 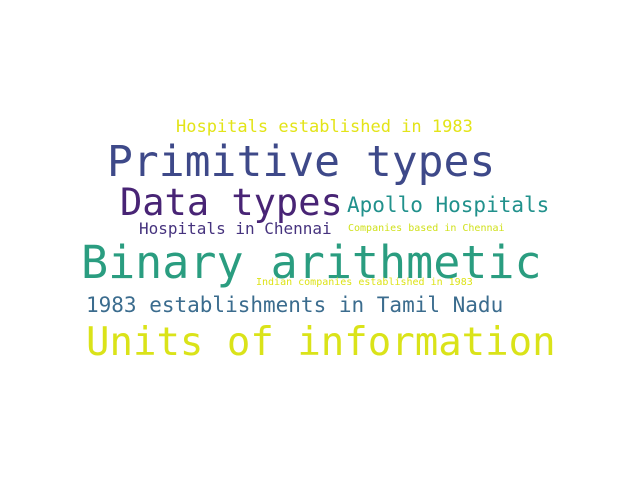 I want to click on cloud-word: 1983 establishments in Tamil Nadu, so click(x=295, y=305).